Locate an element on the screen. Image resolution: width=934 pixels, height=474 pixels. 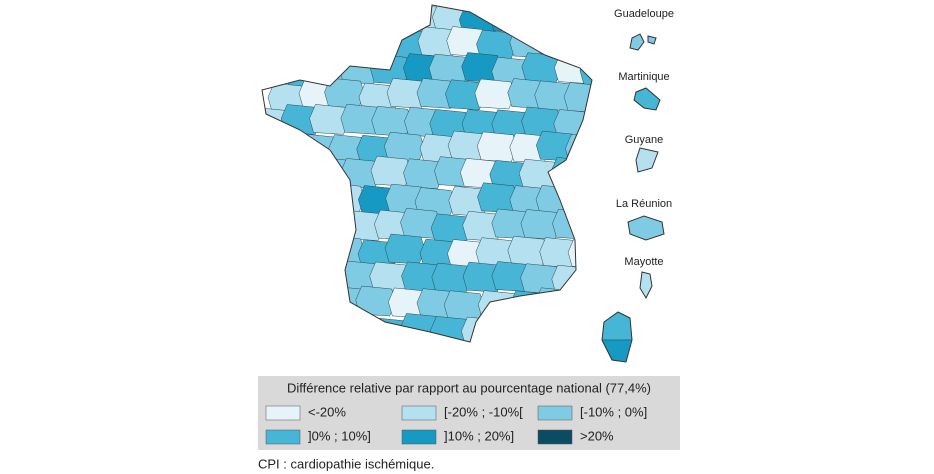
territory-label: Guadeloupe is located at coordinates (644, 14).